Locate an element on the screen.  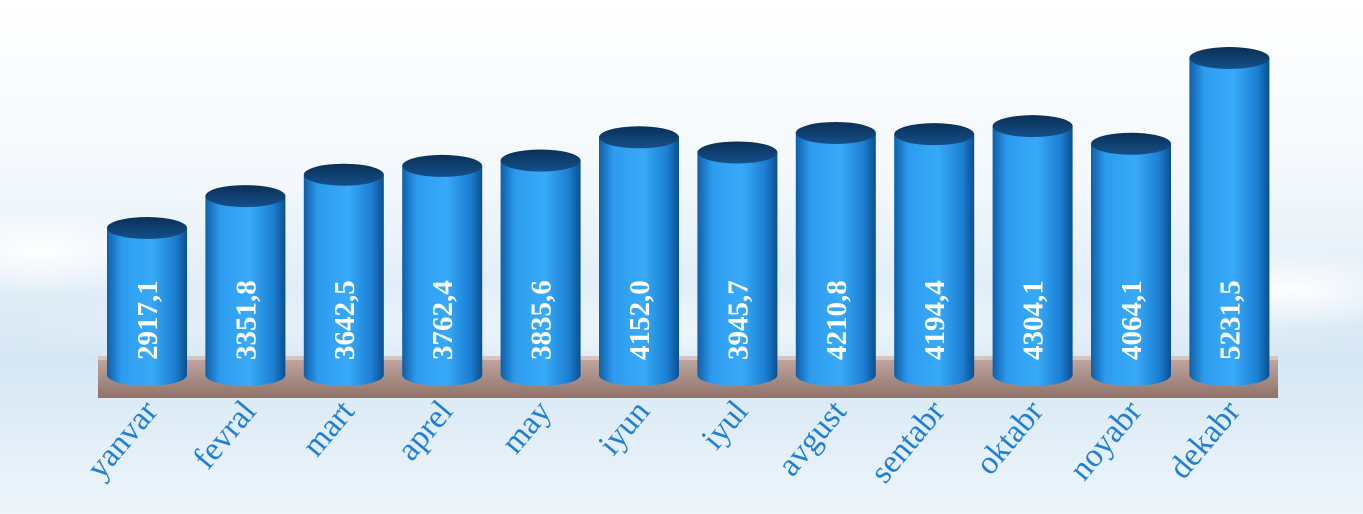
bar-sentabr: 4194,4 is located at coordinates (934, 255).